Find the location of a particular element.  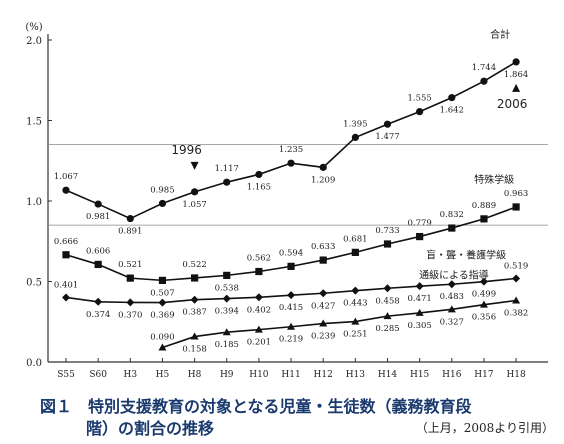

data-label: 0.374 is located at coordinates (98, 315).